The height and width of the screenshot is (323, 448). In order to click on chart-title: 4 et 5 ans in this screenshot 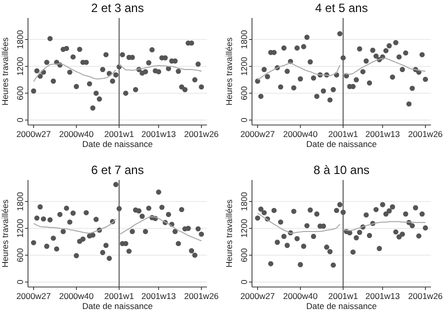, I will do `click(341, 8)`.